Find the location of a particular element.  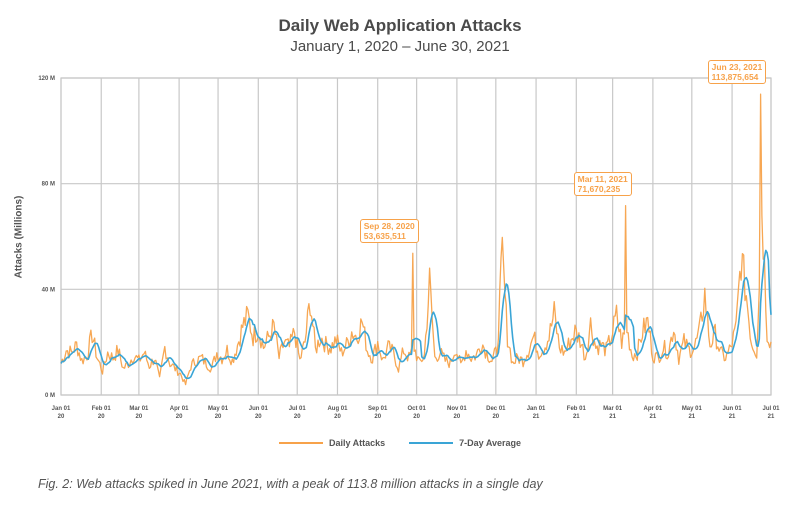

legend: Daily Attacks 7-Day Average is located at coordinates (400, 443).